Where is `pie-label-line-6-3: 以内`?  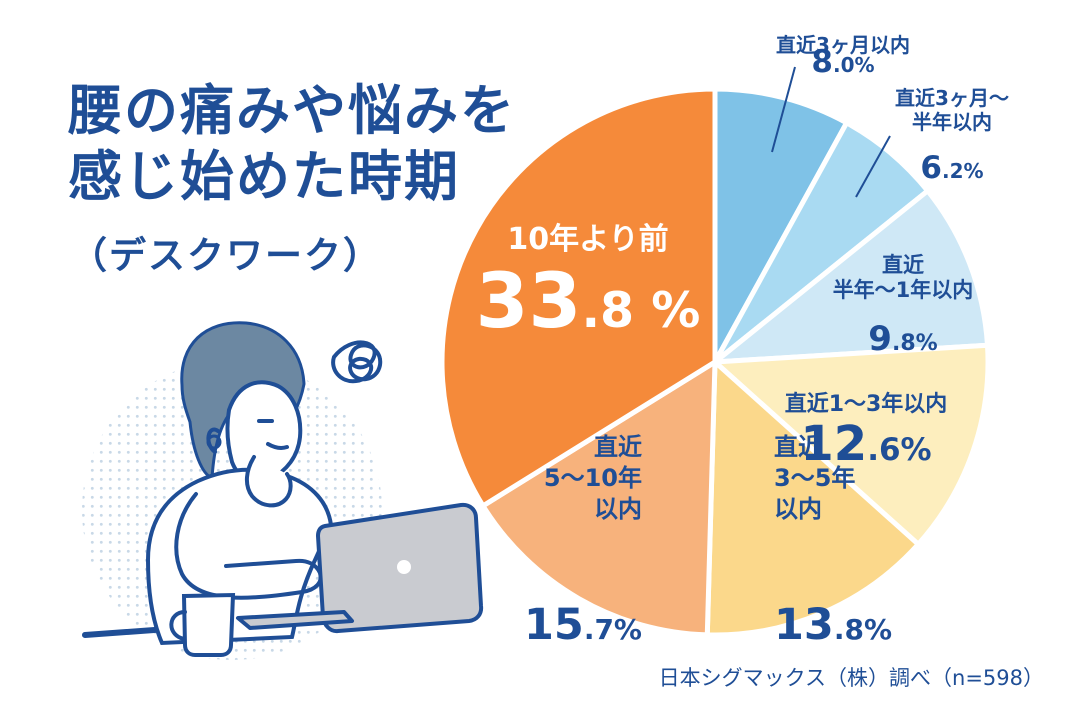
pie-label-line-6-3: 以内 is located at coordinates (618, 509).